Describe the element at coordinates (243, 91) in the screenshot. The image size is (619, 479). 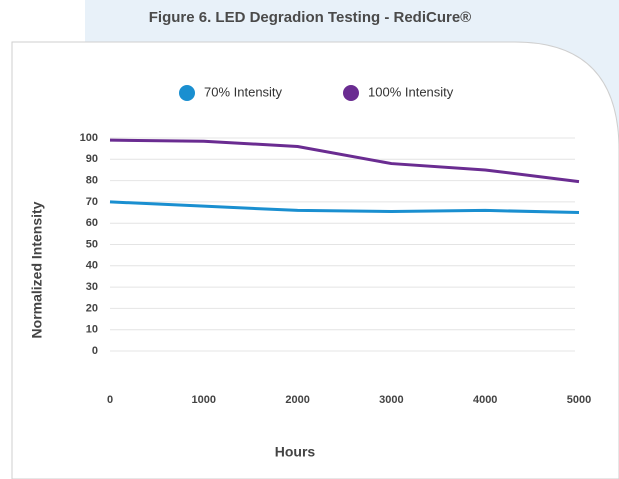
I see `legend-label: 70% Intensity` at that location.